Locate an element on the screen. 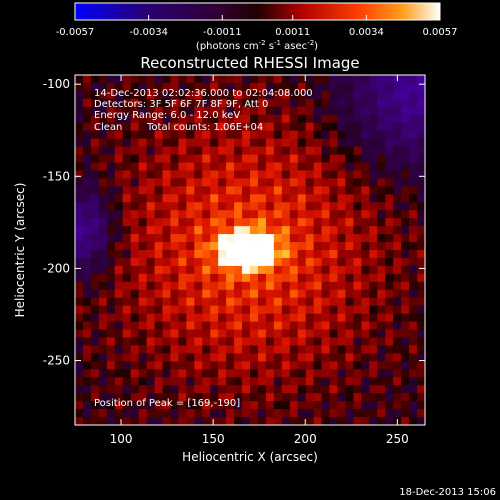 The width and height of the screenshot is (500, 500). annotation-peak: Position of Peak = [169,-190] is located at coordinates (167, 403).